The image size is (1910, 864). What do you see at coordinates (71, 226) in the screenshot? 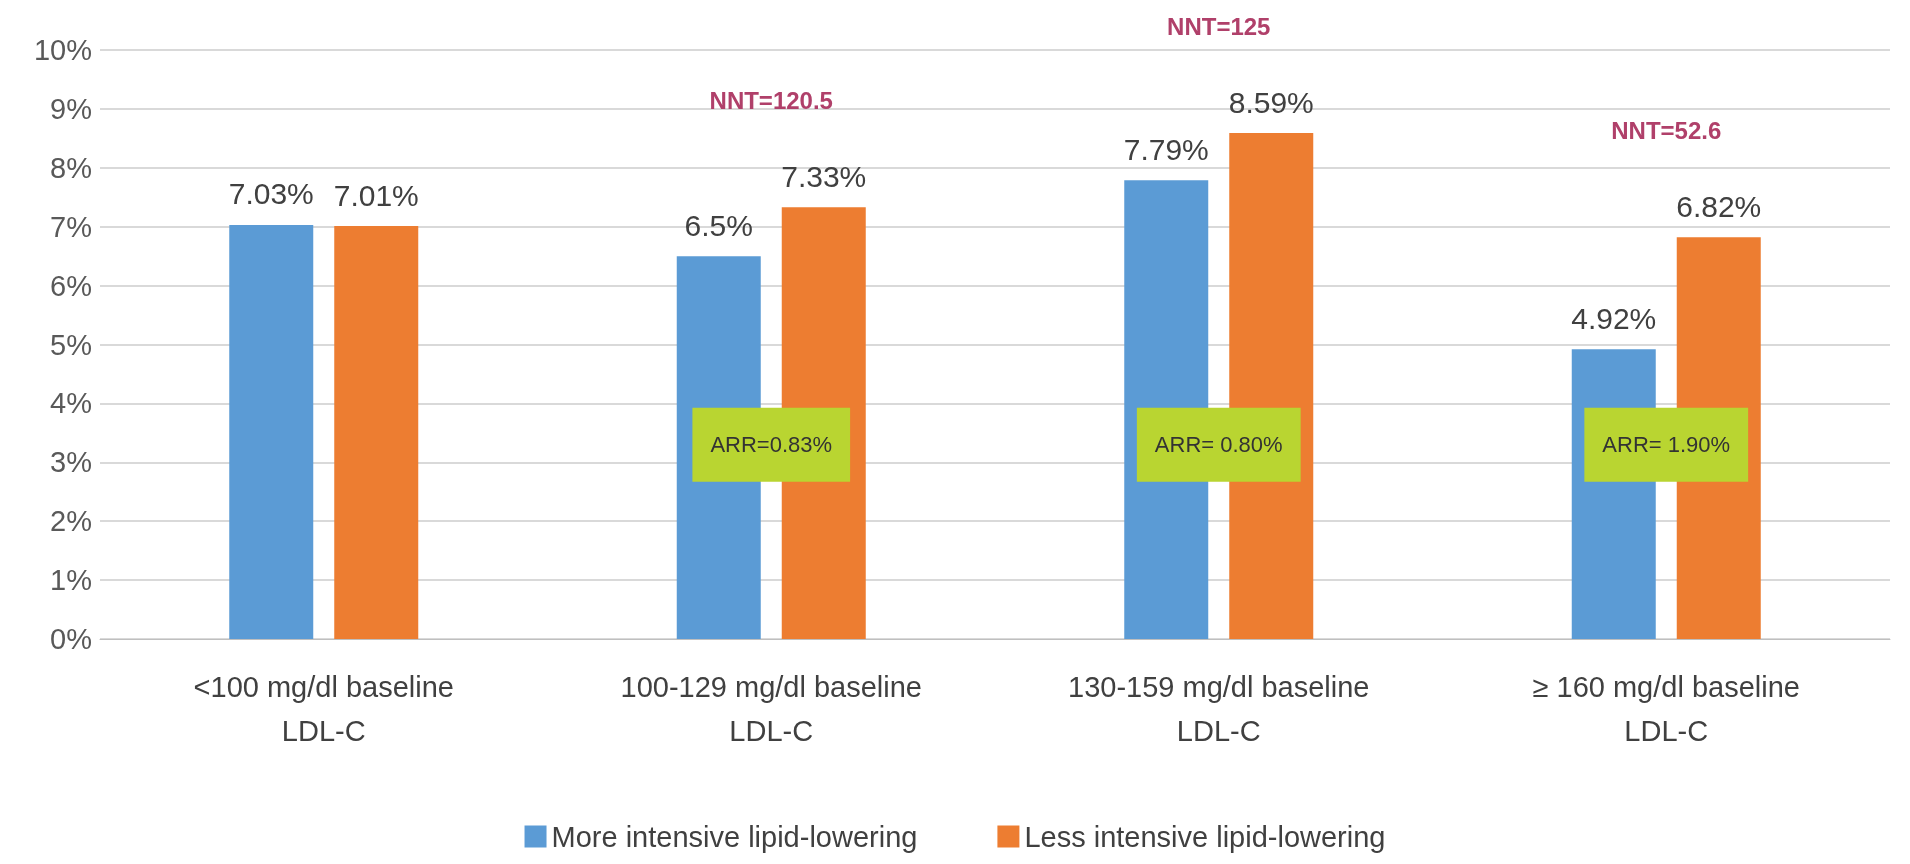
I see `y-tick-label: 7%` at bounding box center [71, 226].